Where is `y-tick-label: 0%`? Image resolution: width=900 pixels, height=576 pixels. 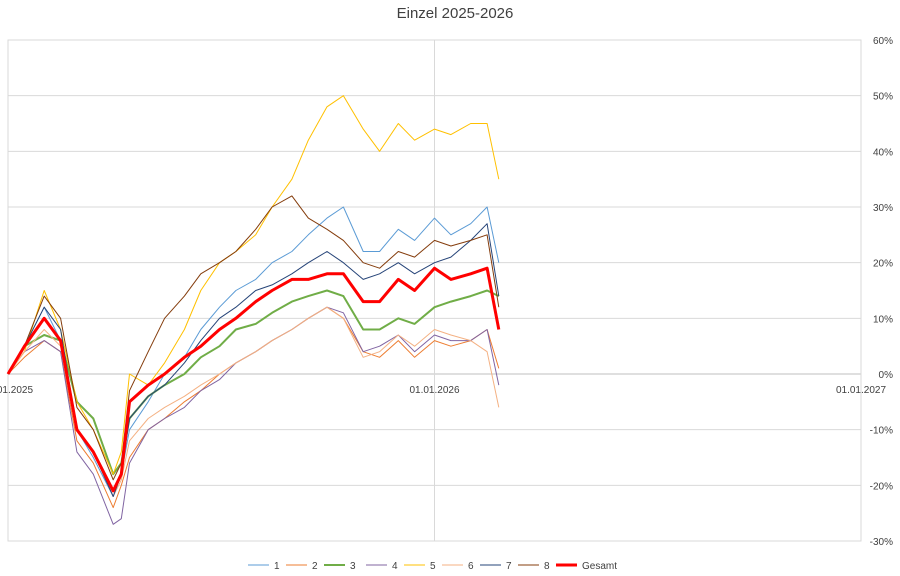 y-tick-label: 0% is located at coordinates (886, 375).